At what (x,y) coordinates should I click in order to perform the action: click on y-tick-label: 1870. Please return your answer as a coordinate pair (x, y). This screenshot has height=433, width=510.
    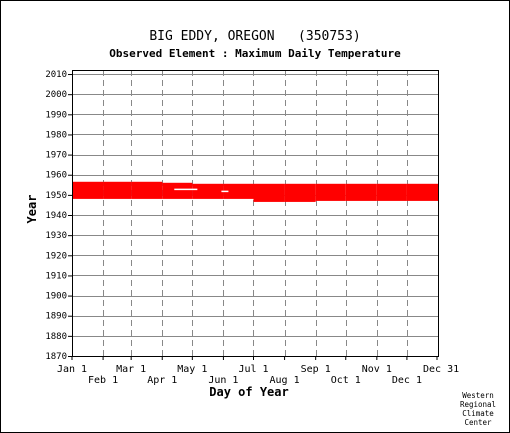
    Looking at the image, I should click on (56, 357).